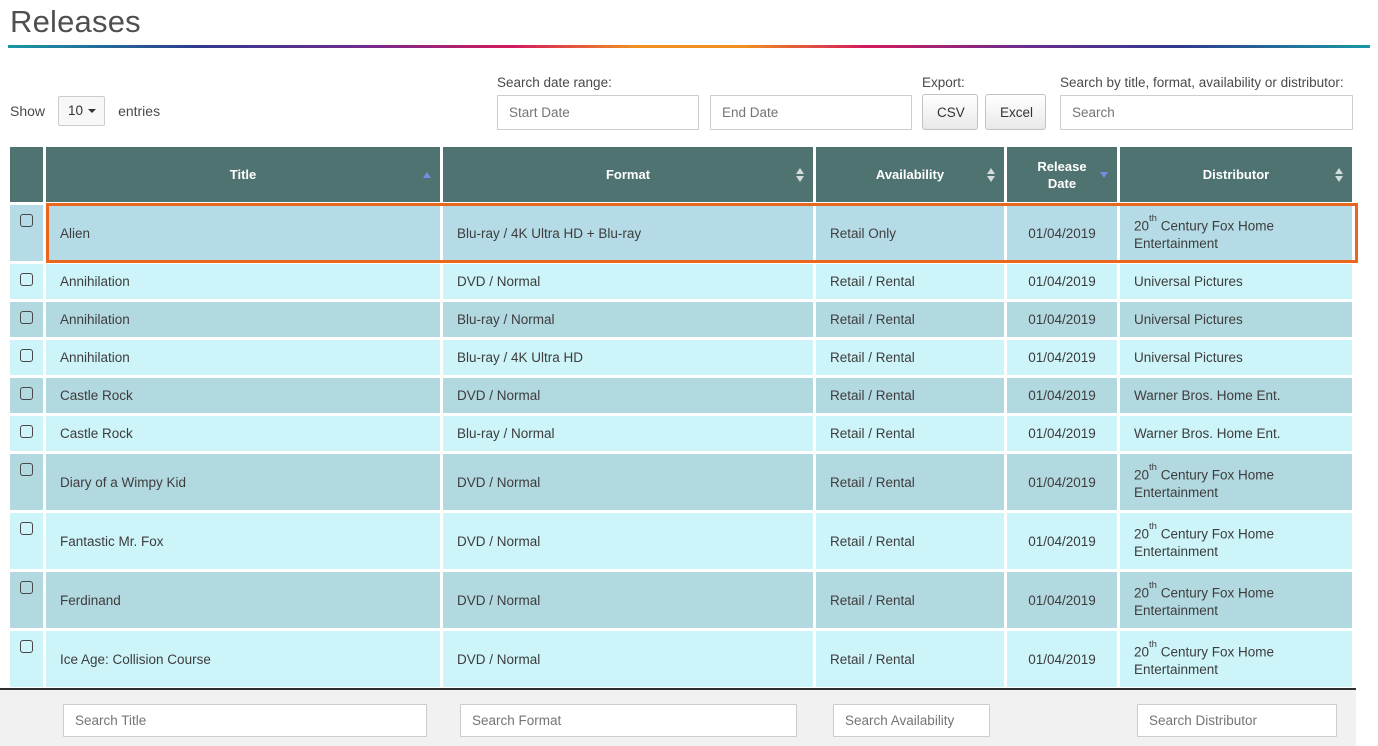 This screenshot has width=1378, height=746. I want to click on page-title: Releases, so click(75, 21).